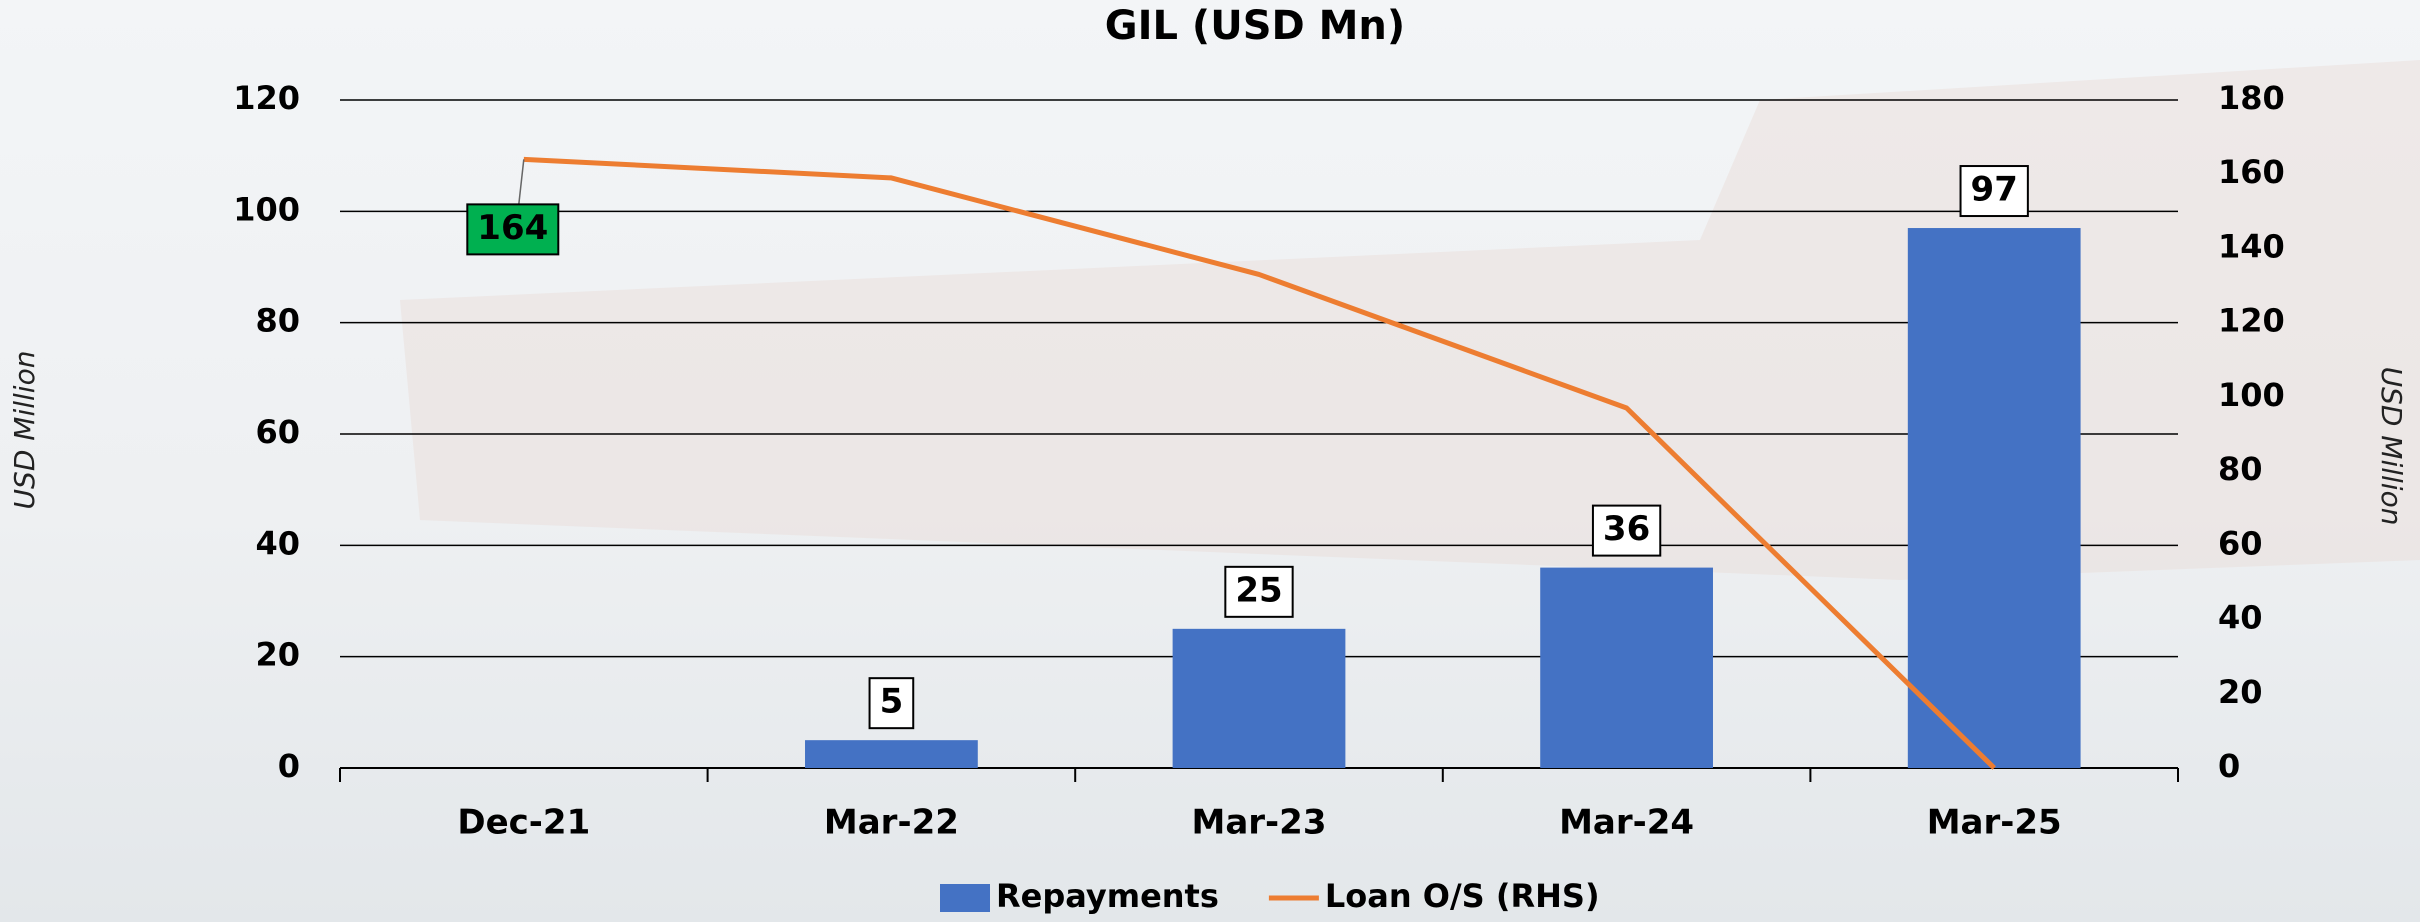 The image size is (2420, 922). Describe the element at coordinates (2251, 246) in the screenshot. I see `y2-tick-label: 140` at that location.